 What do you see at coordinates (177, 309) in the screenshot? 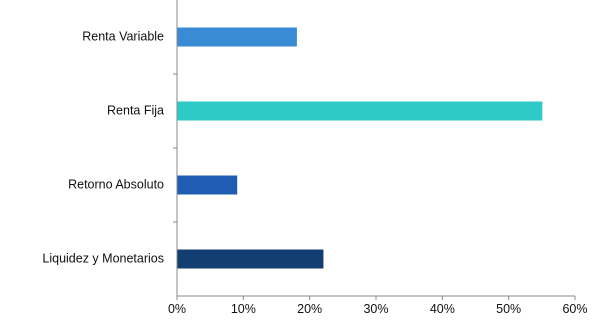
I see `x-tick-label: 0%` at bounding box center [177, 309].